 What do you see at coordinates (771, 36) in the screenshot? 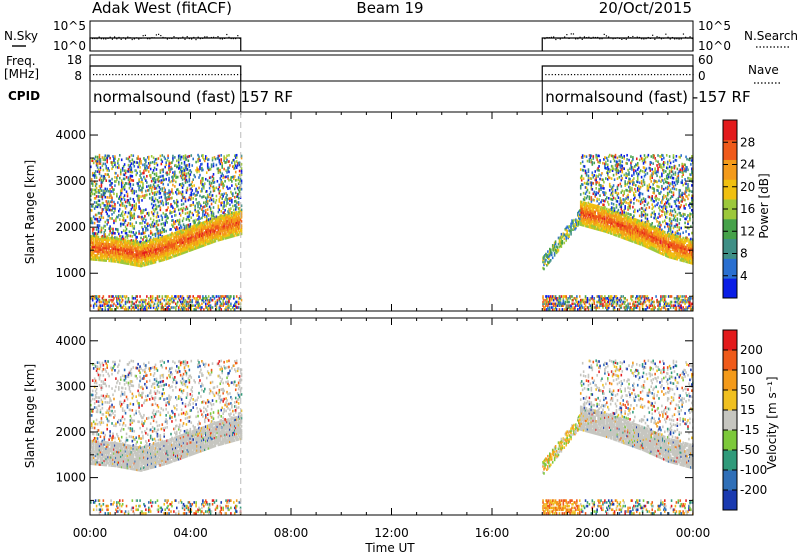
I see `nsearch-label: N.Search` at bounding box center [771, 36].